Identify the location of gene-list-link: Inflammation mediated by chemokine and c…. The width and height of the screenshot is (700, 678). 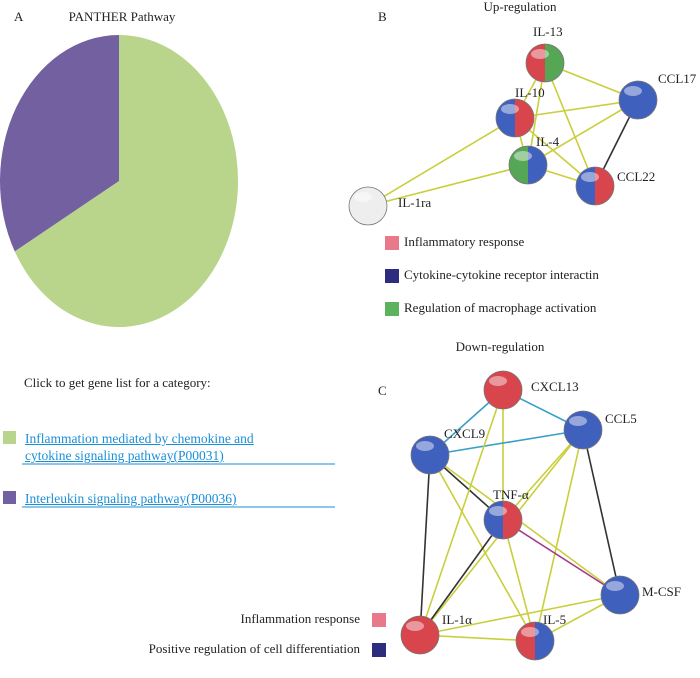
(139, 447).